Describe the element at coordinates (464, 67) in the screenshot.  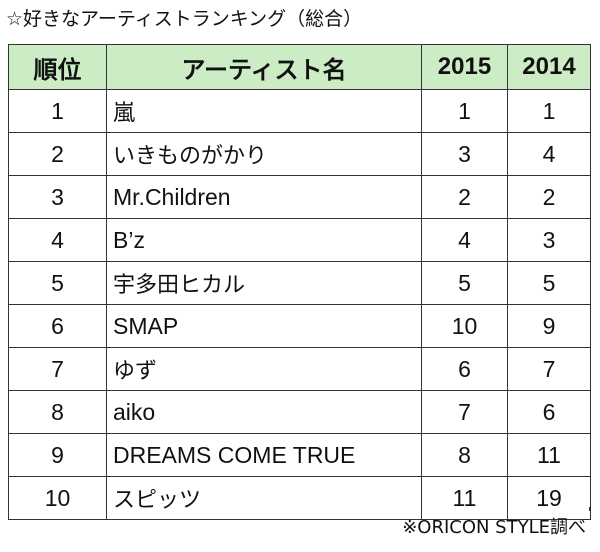
I see `column-header-2015: 2015` at that location.